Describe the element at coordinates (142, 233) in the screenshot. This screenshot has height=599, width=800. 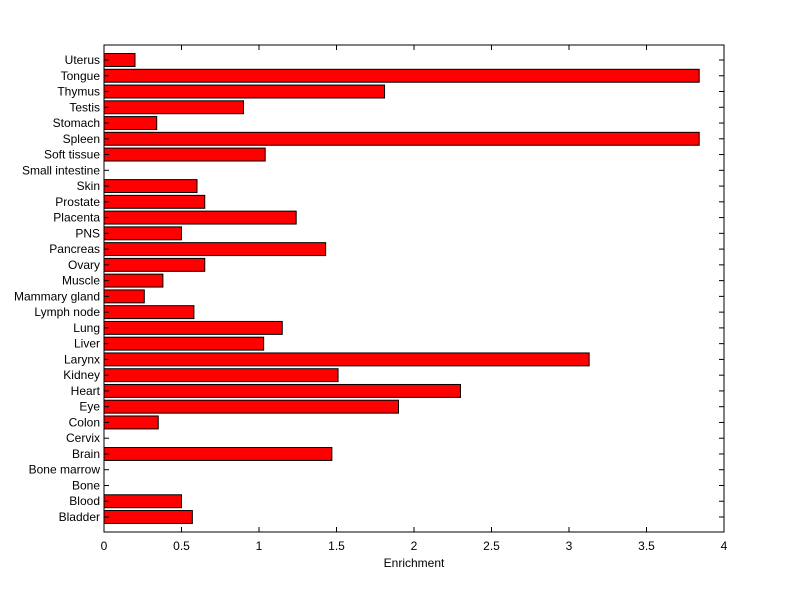
I see `bar-pns` at that location.